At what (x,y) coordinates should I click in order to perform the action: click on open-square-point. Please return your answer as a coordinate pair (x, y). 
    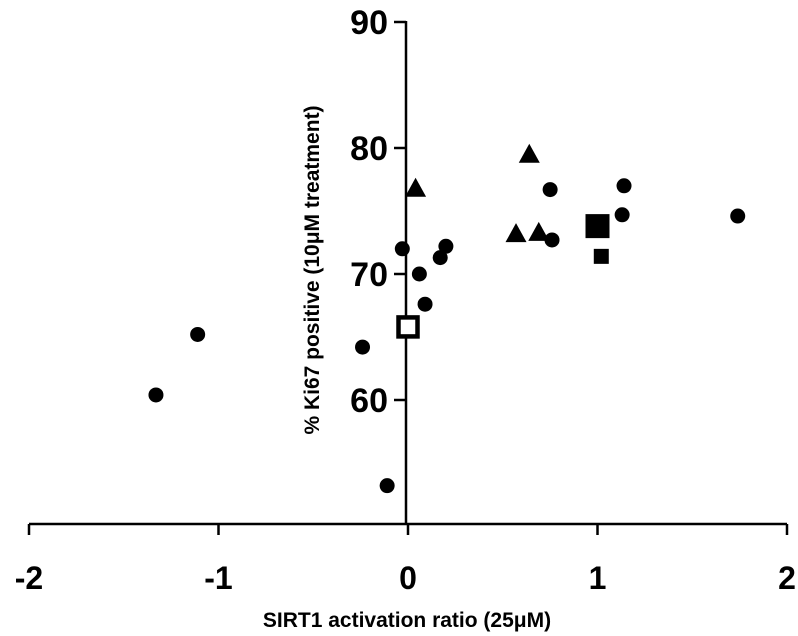
    Looking at the image, I should click on (408, 327).